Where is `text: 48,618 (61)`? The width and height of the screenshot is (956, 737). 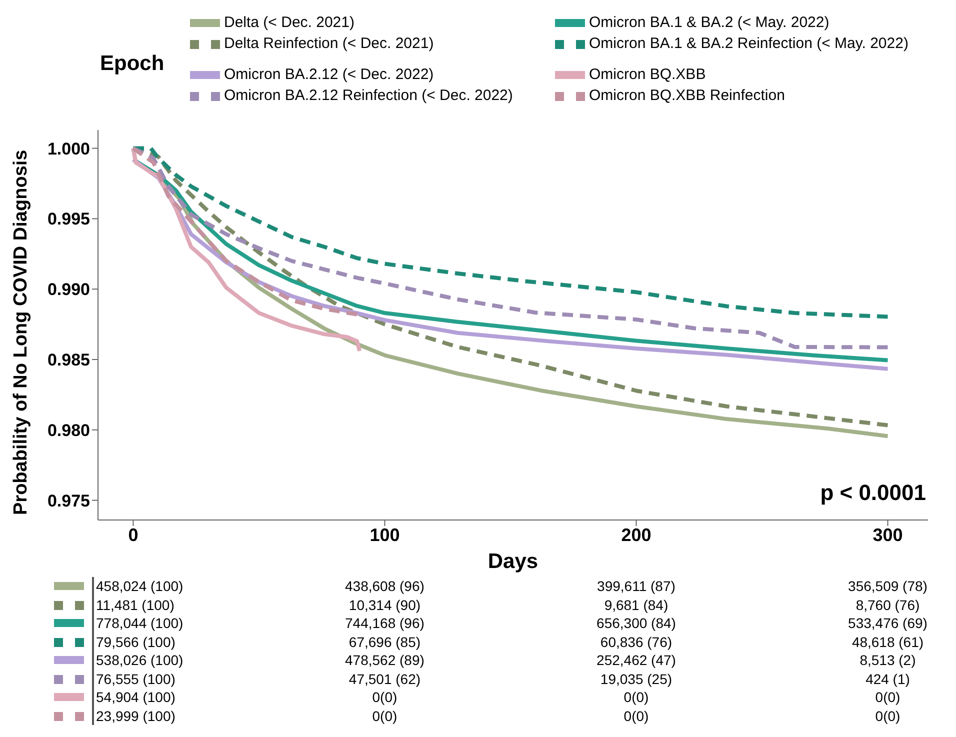
text: 48,618 (61) is located at coordinates (887, 641).